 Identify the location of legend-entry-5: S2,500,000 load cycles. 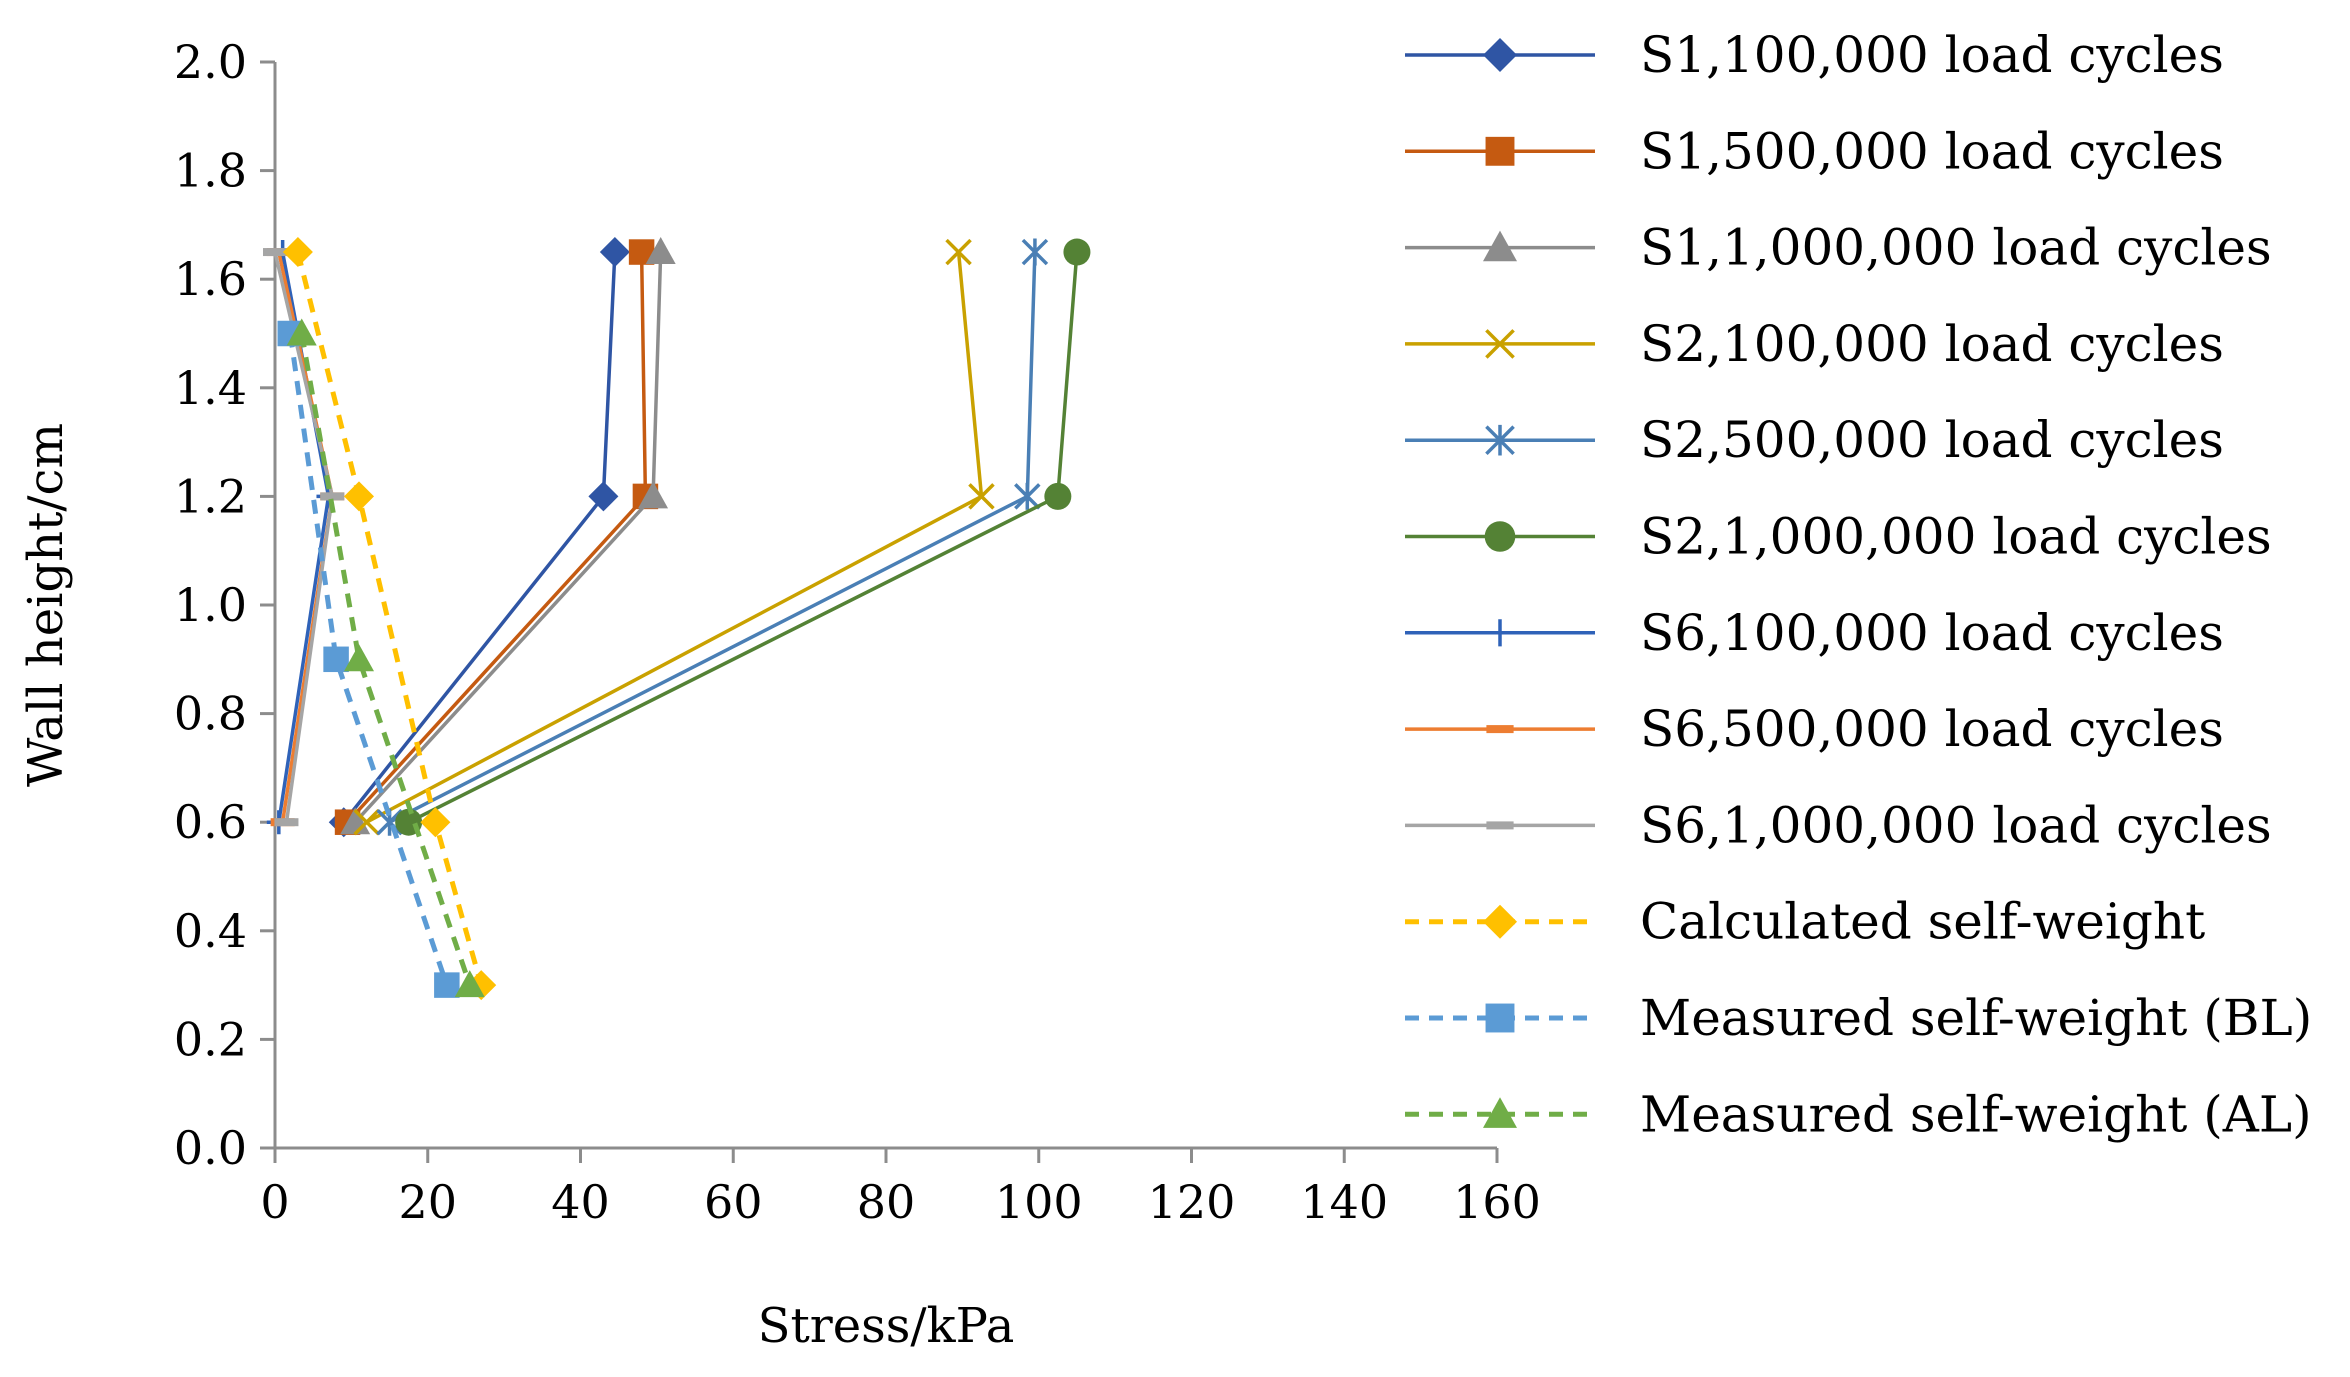
(1814, 440).